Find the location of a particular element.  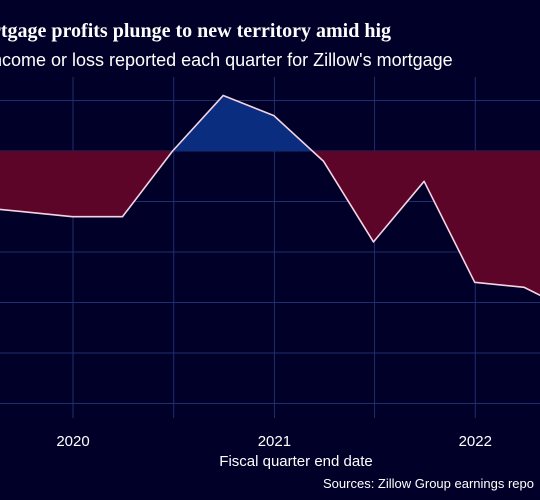

x-tick-label: 2022 is located at coordinates (475, 441).